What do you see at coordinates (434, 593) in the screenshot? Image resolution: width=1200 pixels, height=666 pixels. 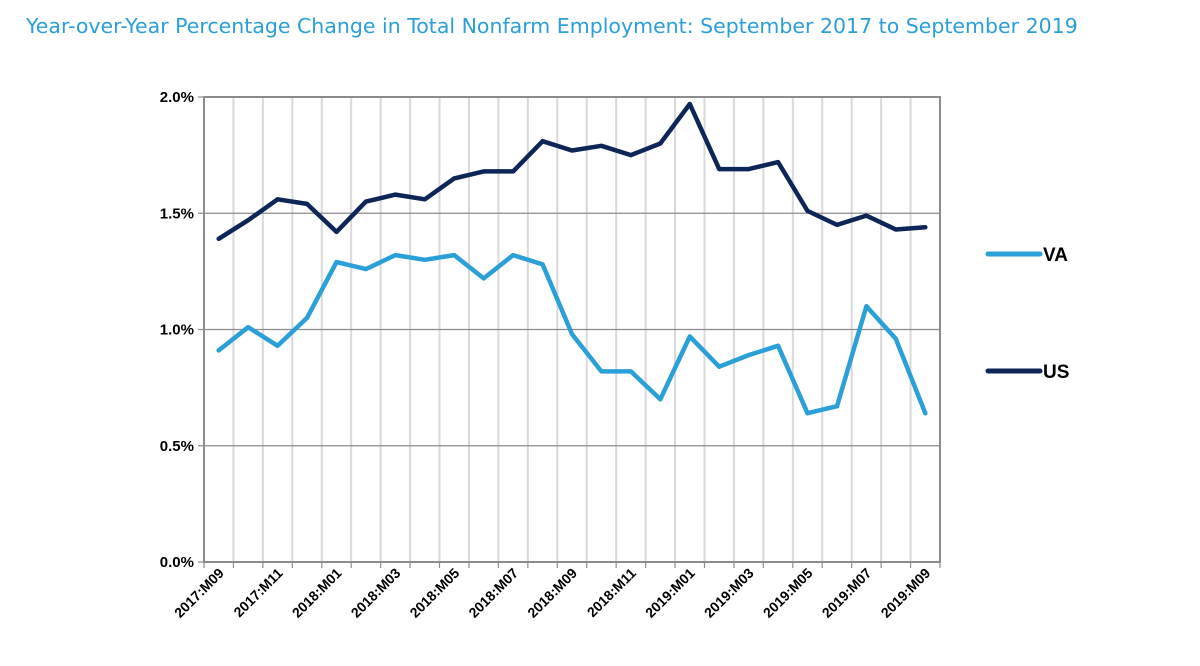 I see `x-tick-label: 2018:M05` at bounding box center [434, 593].